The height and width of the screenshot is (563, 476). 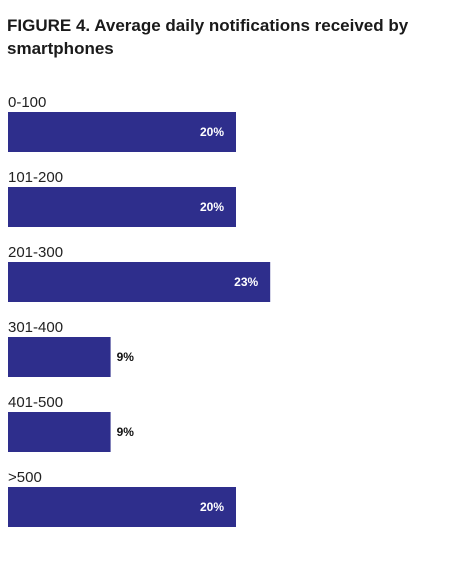 I want to click on category-label: >500, so click(x=25, y=477).